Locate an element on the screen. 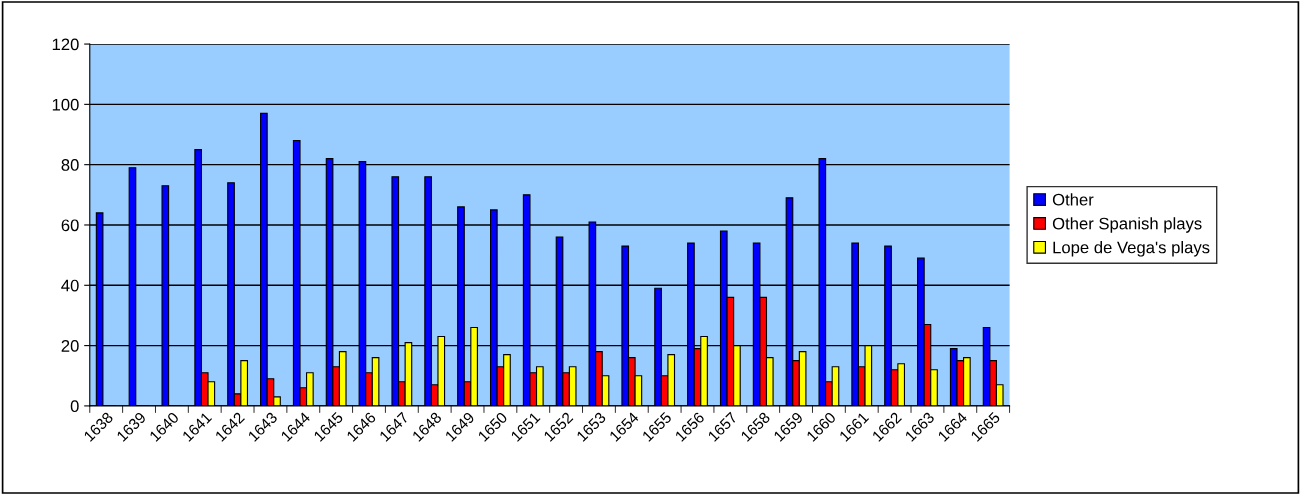  y-tick-label: 120 is located at coordinates (65, 44).